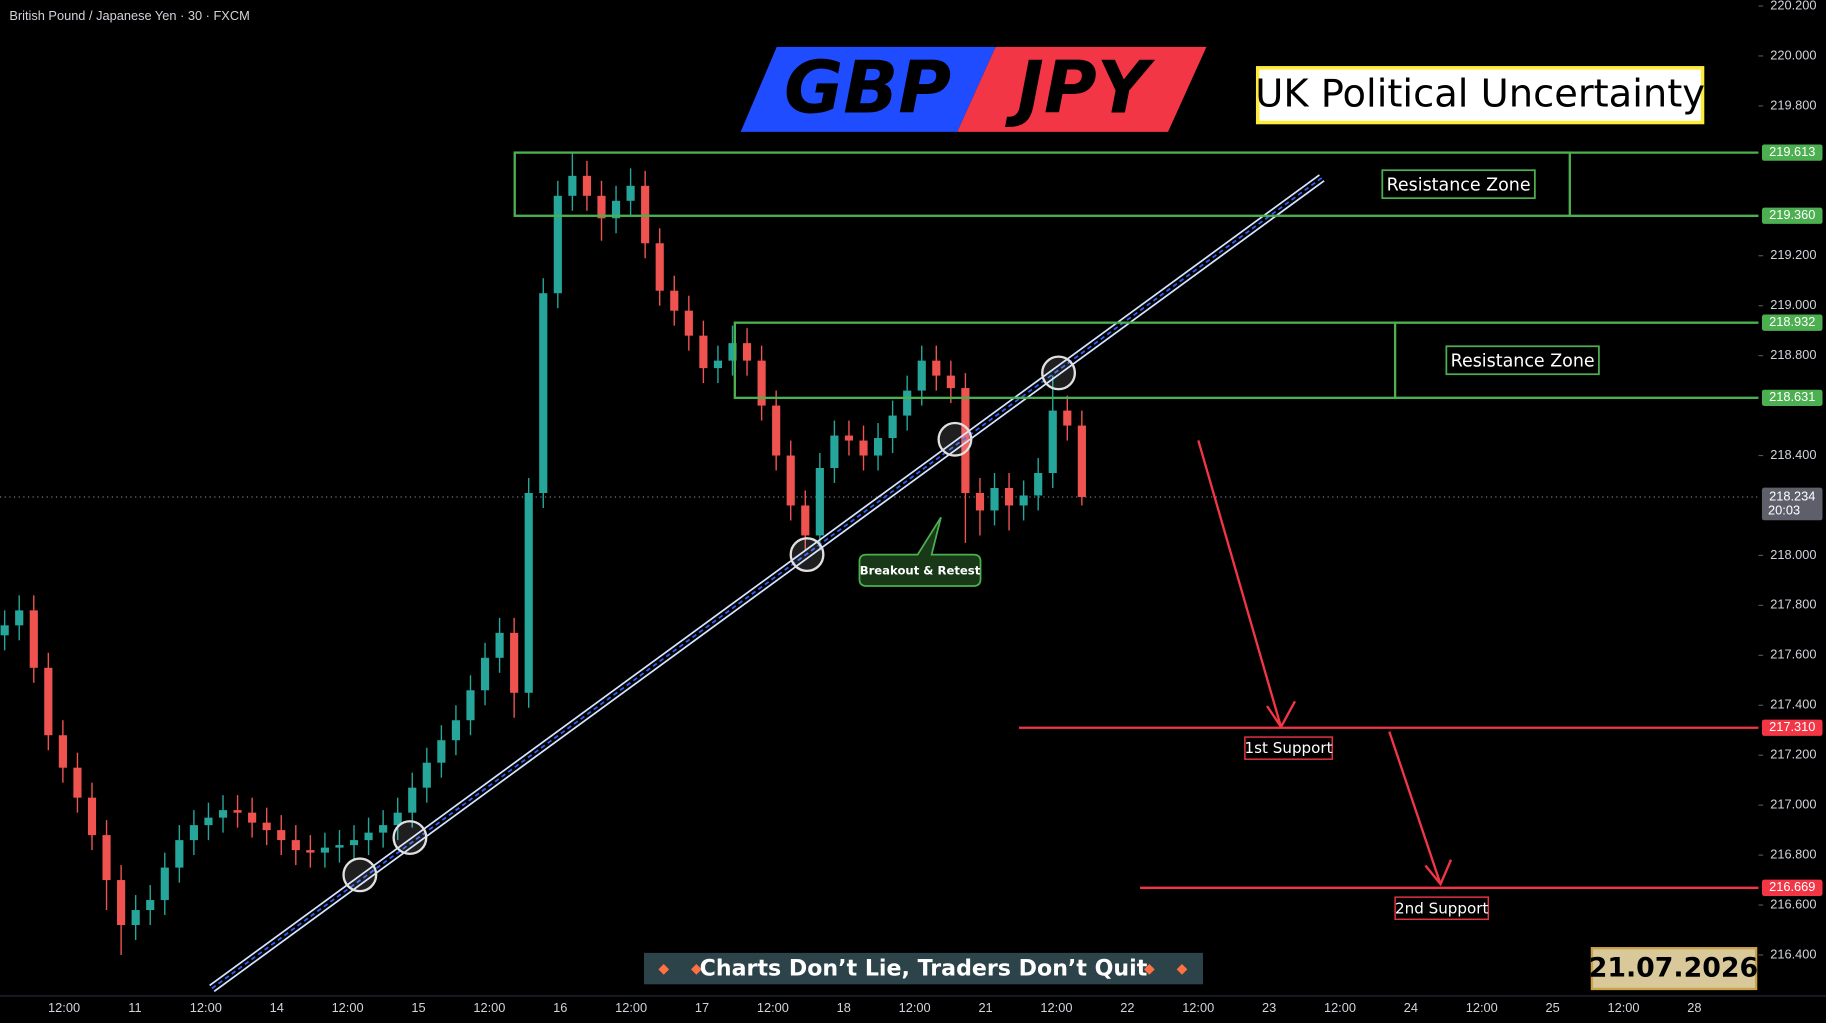  I want to click on annotation-text: Breakout & Retest, so click(920, 570).